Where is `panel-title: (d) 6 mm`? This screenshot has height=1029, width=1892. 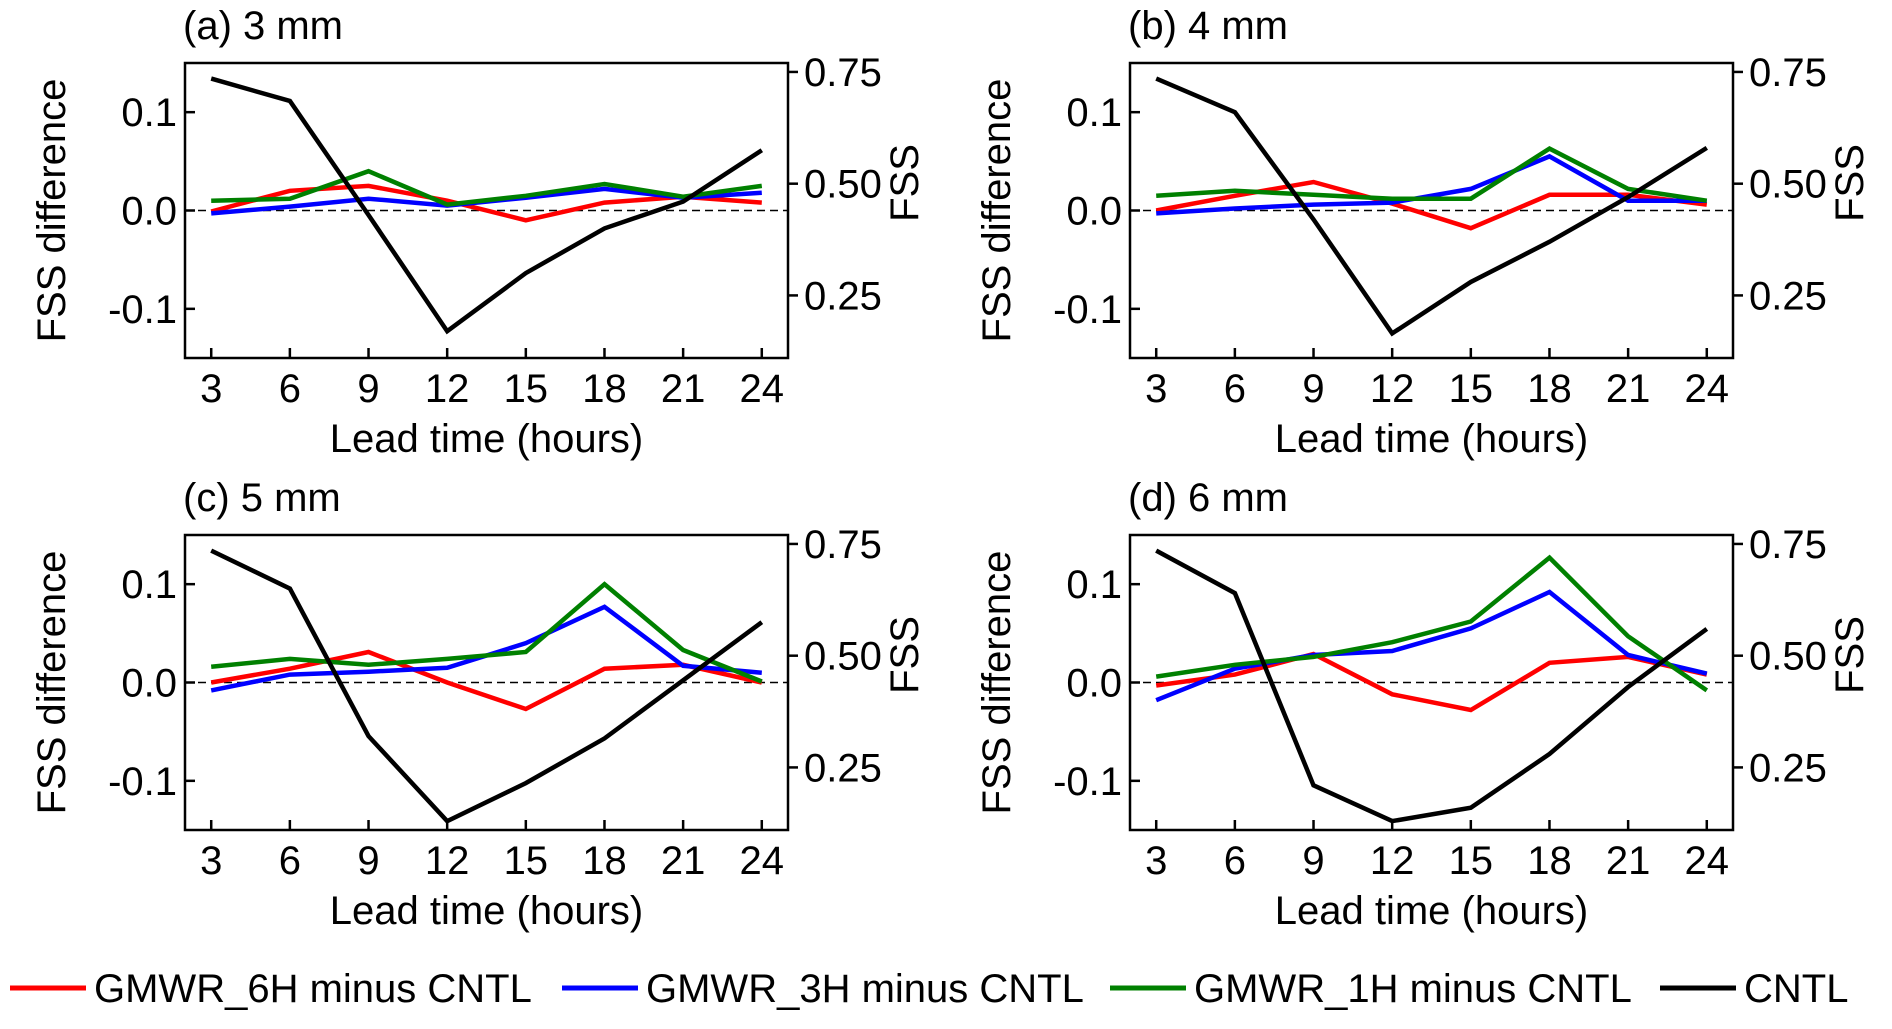
panel-title: (d) 6 mm is located at coordinates (1208, 498).